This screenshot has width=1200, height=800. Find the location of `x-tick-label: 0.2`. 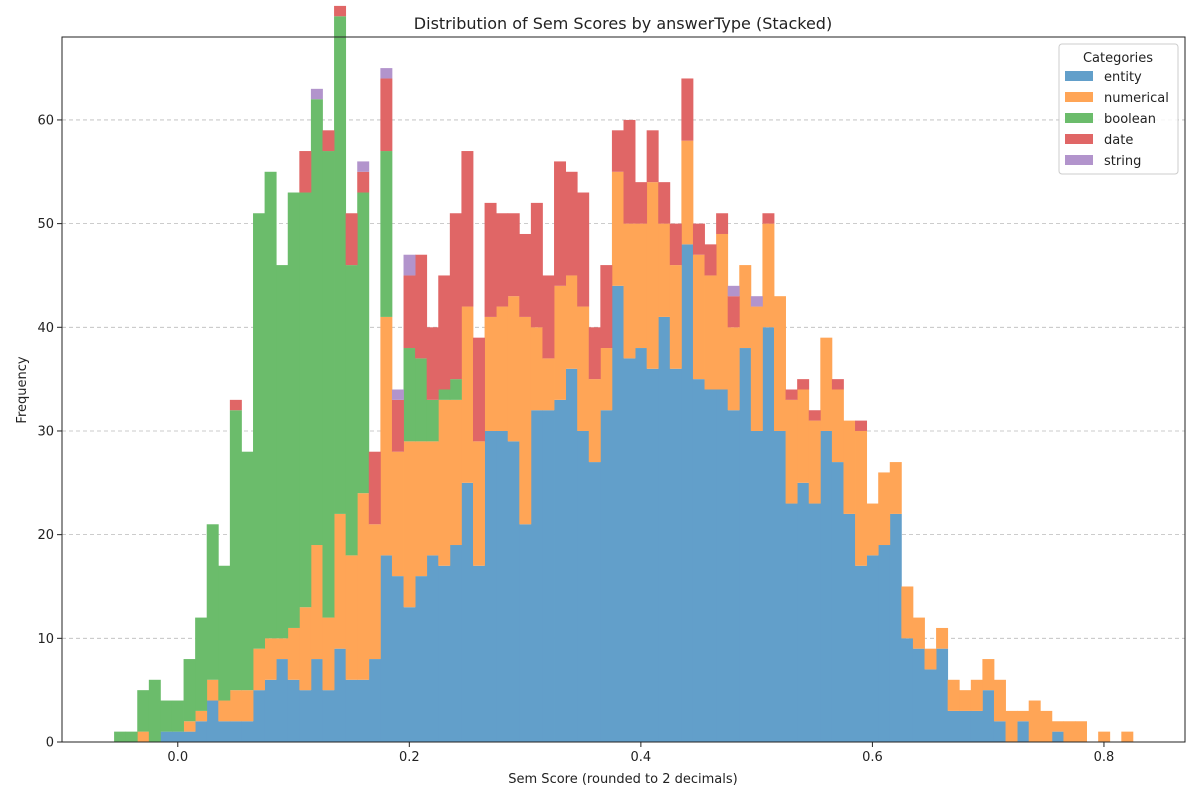

x-tick-label: 0.2 is located at coordinates (409, 757).